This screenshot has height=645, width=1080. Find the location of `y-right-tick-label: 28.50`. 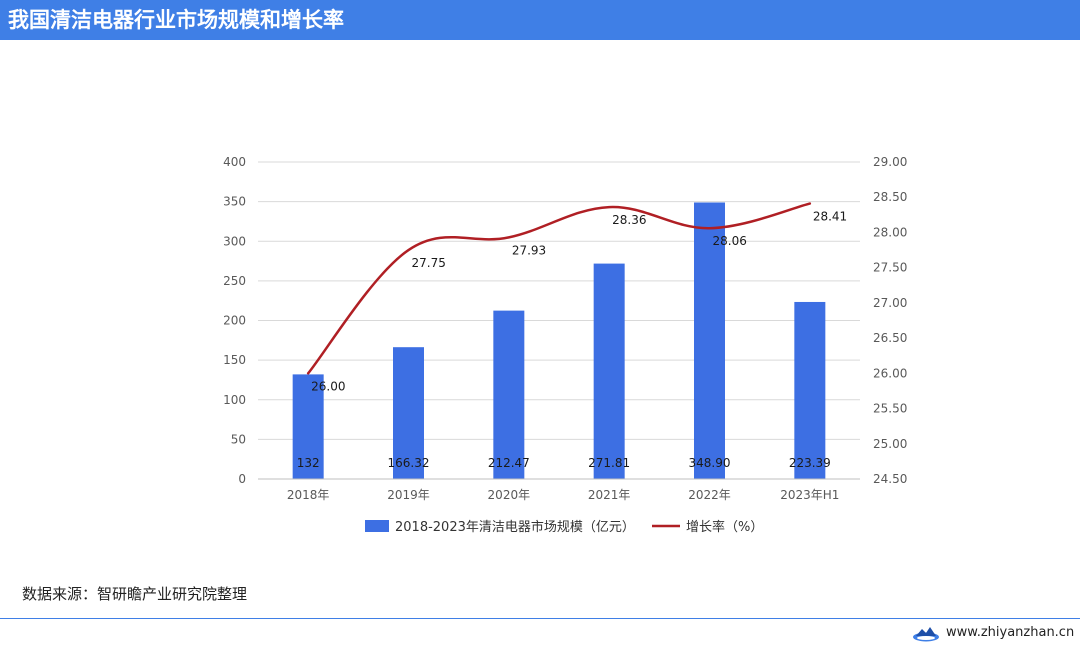

y-right-tick-label: 28.50 is located at coordinates (890, 197).